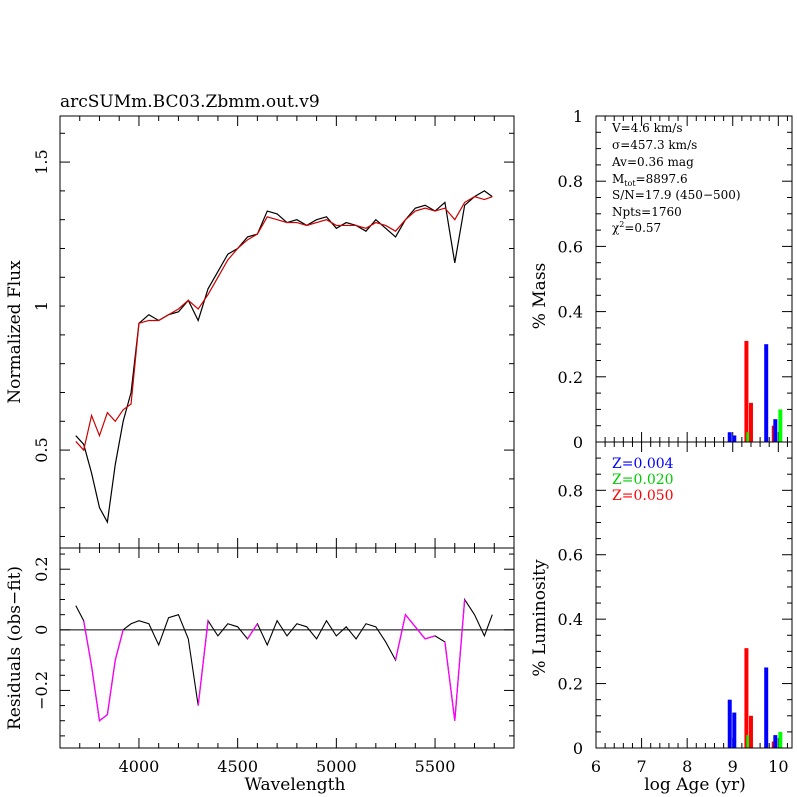 The width and height of the screenshot is (797, 797). Describe the element at coordinates (578, 748) in the screenshot. I see `luminosity-ytick-label: 0` at that location.